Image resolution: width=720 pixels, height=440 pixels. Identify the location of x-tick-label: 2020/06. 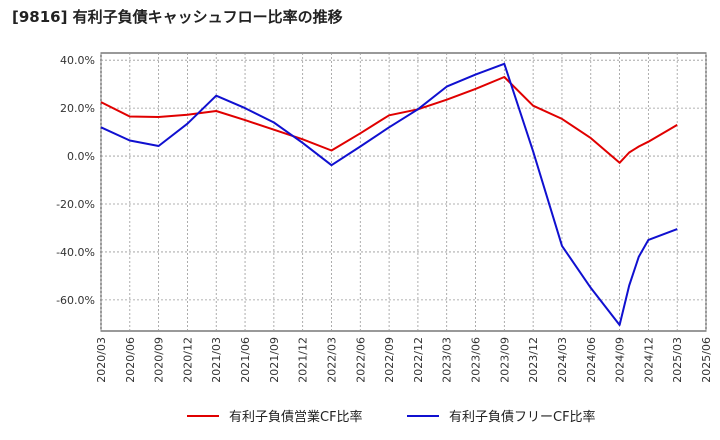
(130, 360).